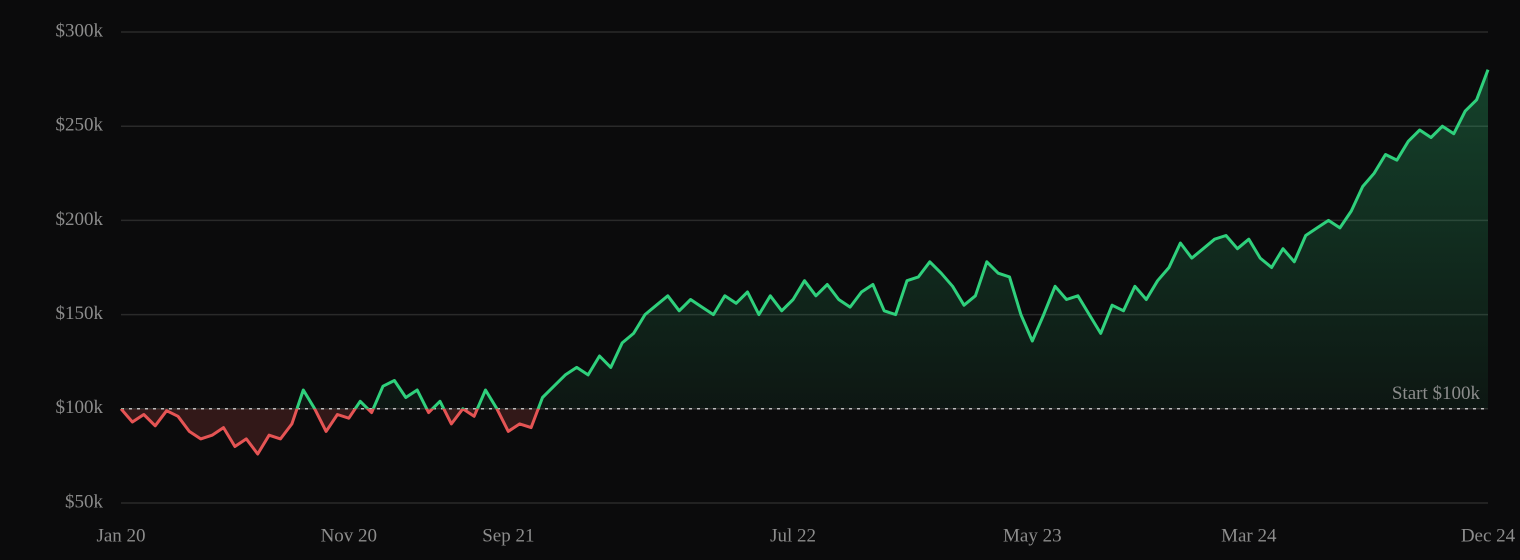  Describe the element at coordinates (1436, 393) in the screenshot. I see `baseline-label: Start $100k` at that location.